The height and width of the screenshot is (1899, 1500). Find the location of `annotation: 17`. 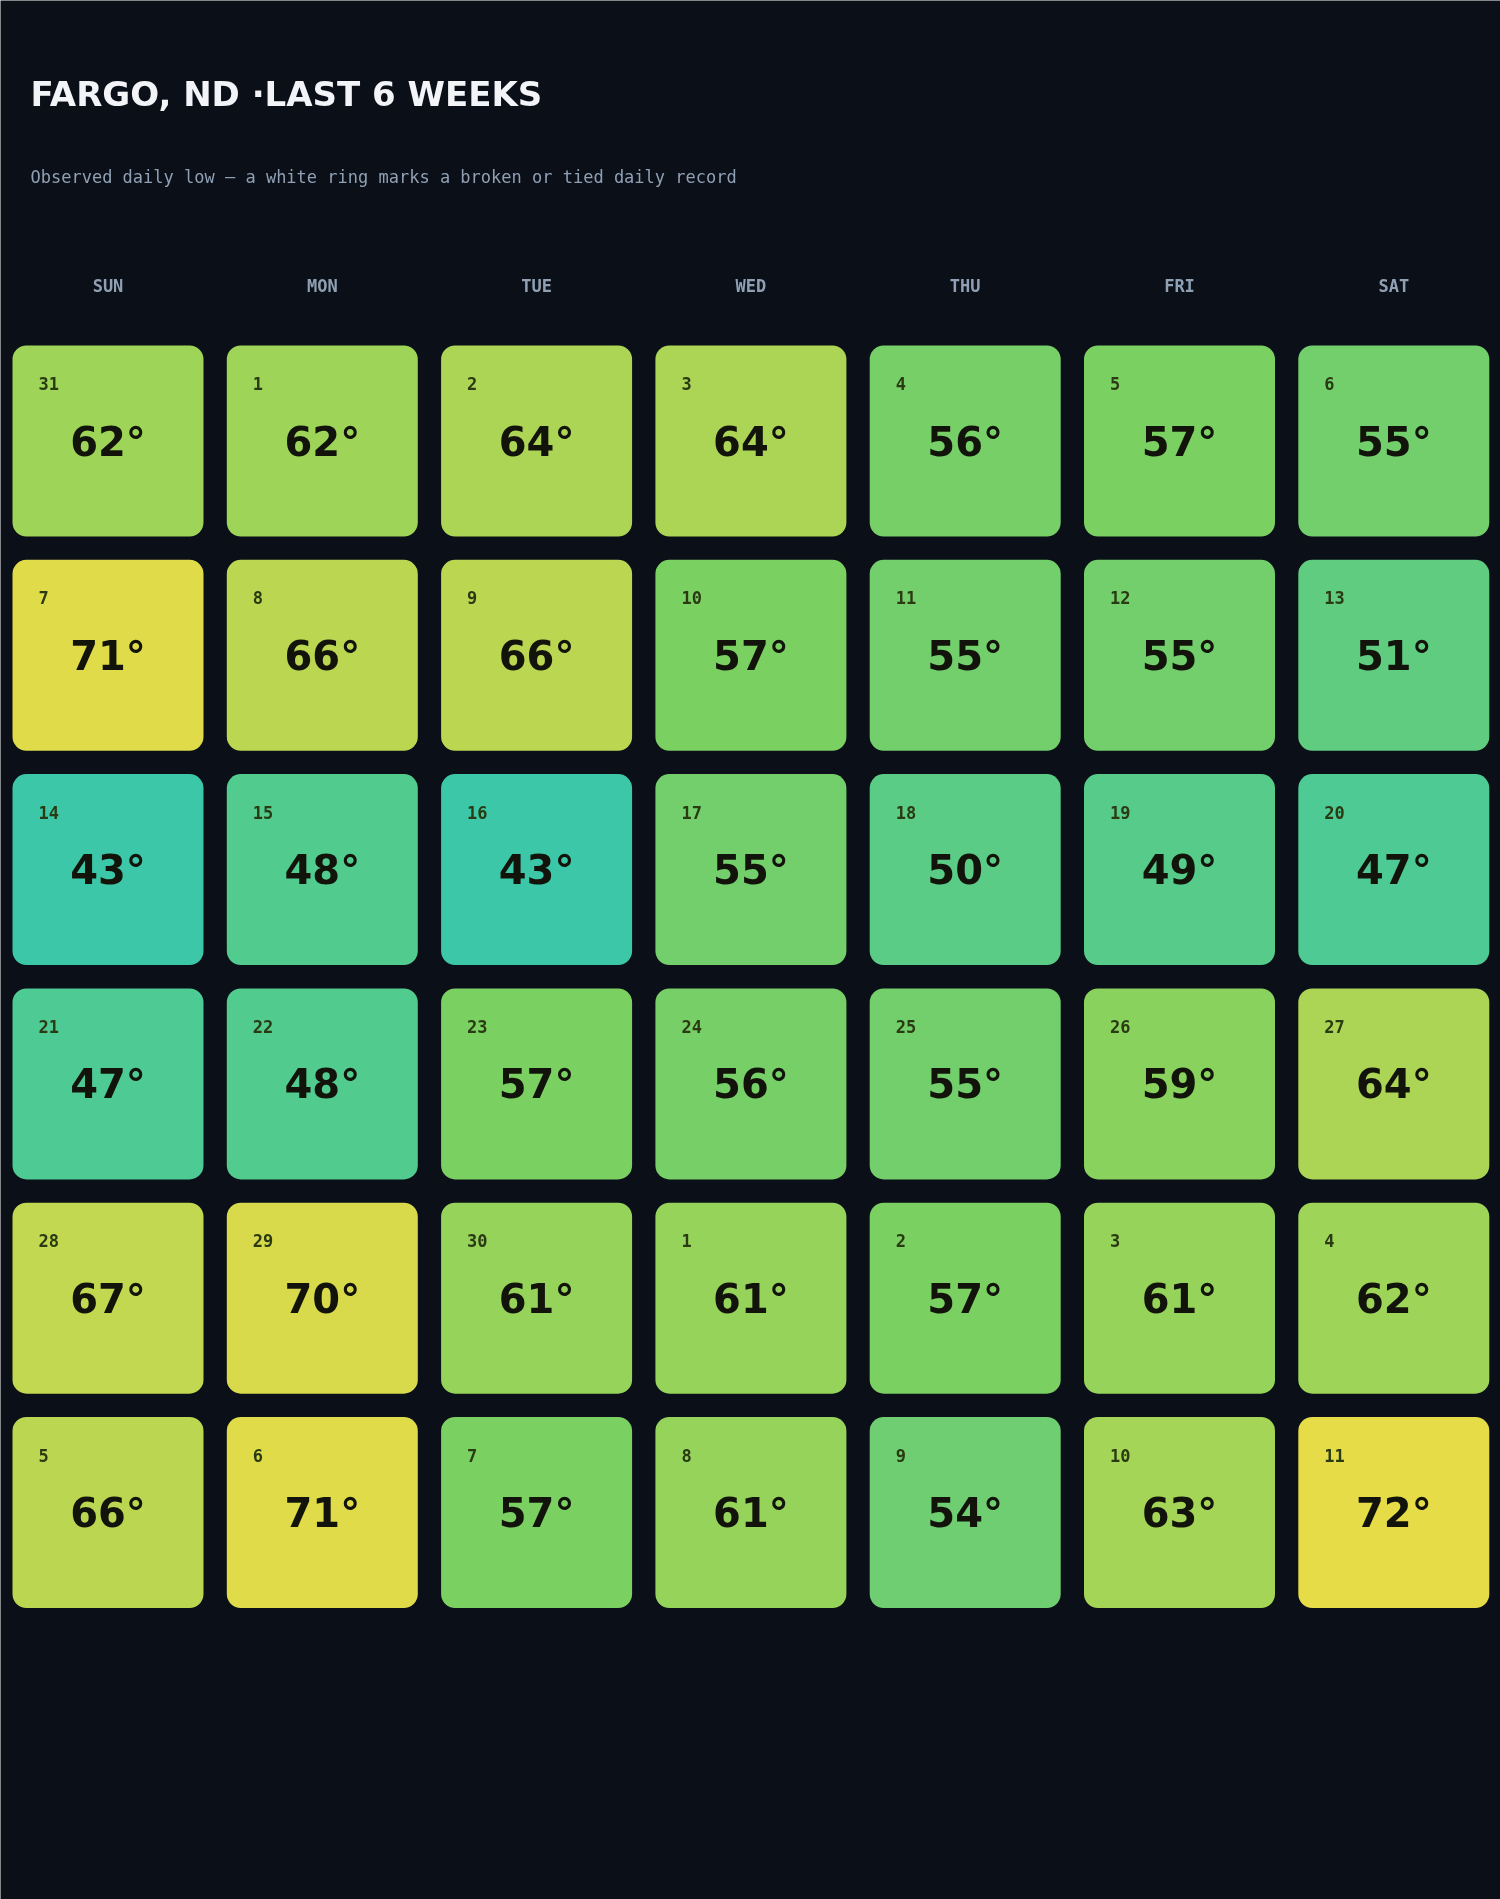

annotation: 17 is located at coordinates (691, 812).